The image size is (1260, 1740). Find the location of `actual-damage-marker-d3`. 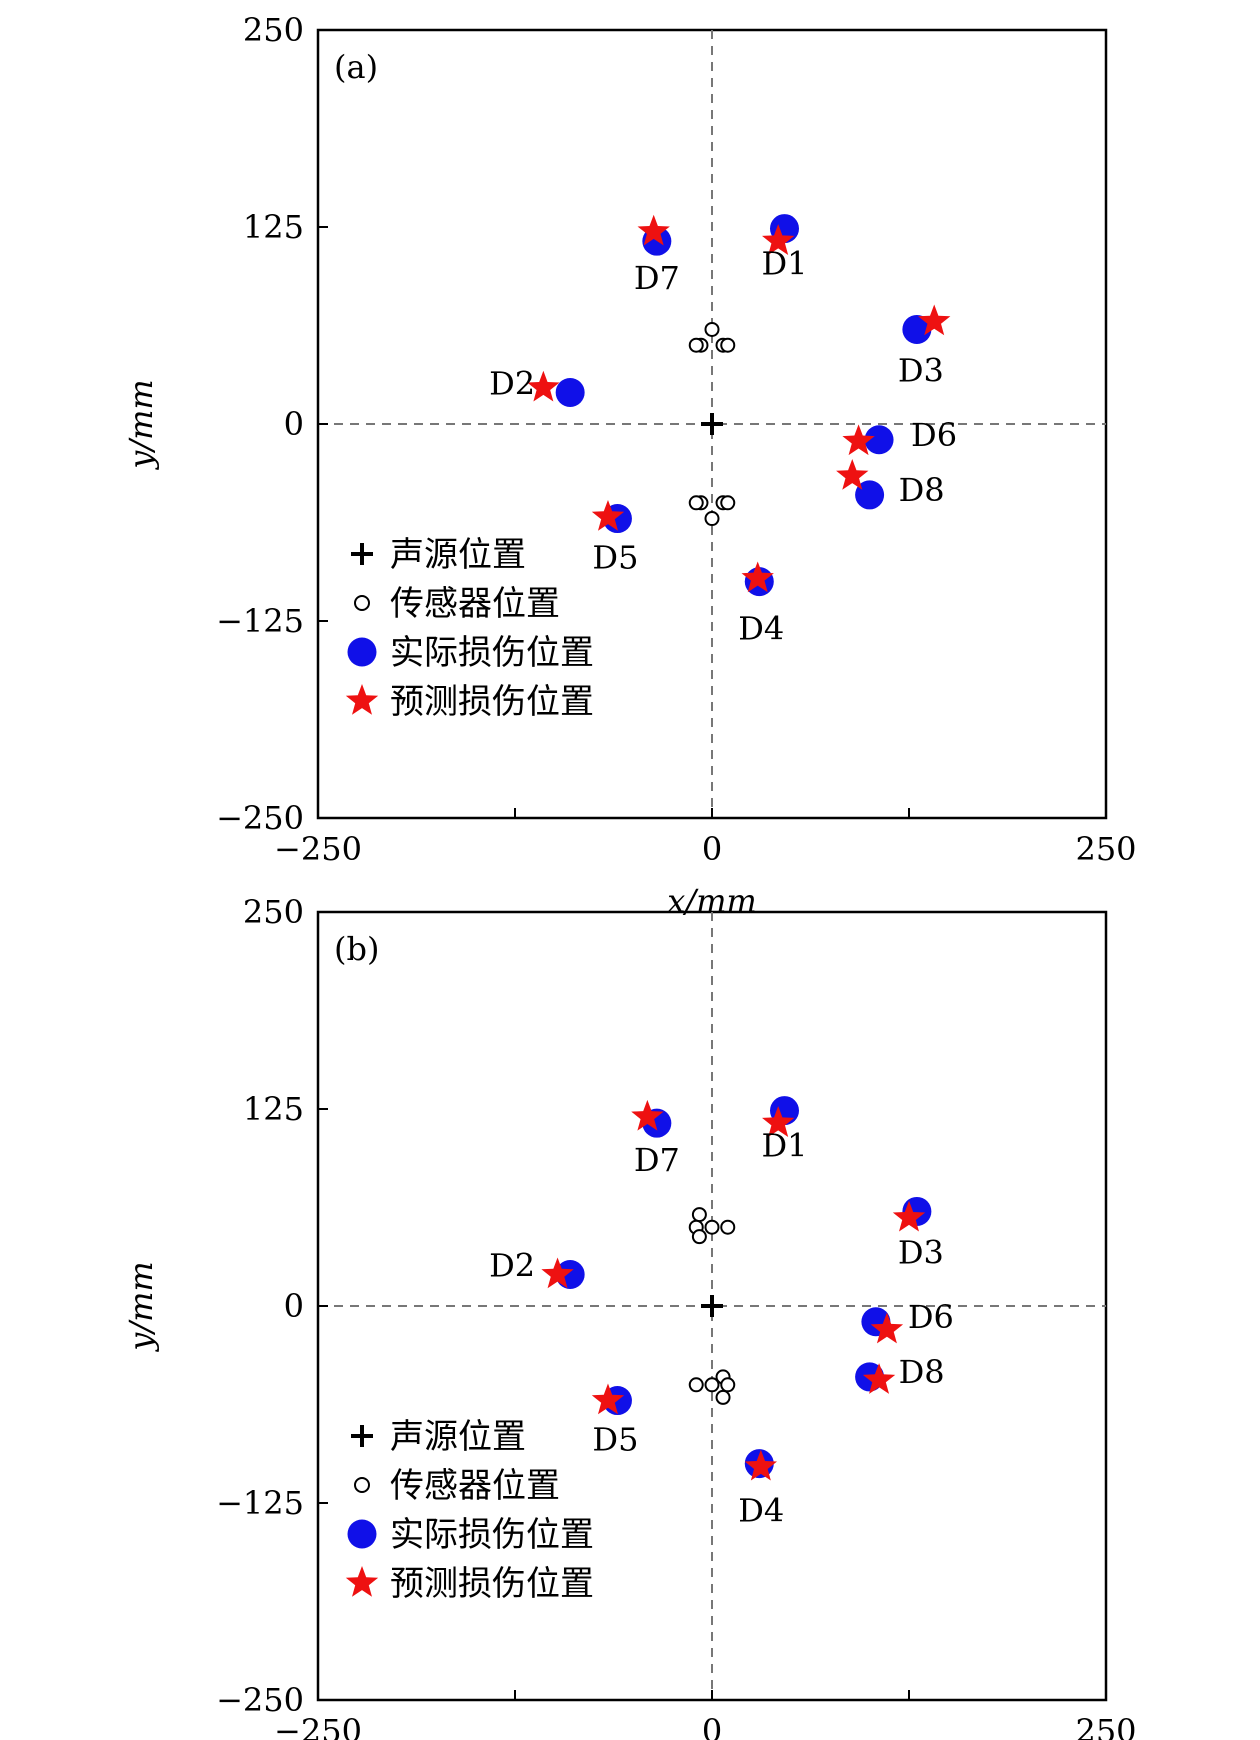

actual-damage-marker-d3 is located at coordinates (917, 329).